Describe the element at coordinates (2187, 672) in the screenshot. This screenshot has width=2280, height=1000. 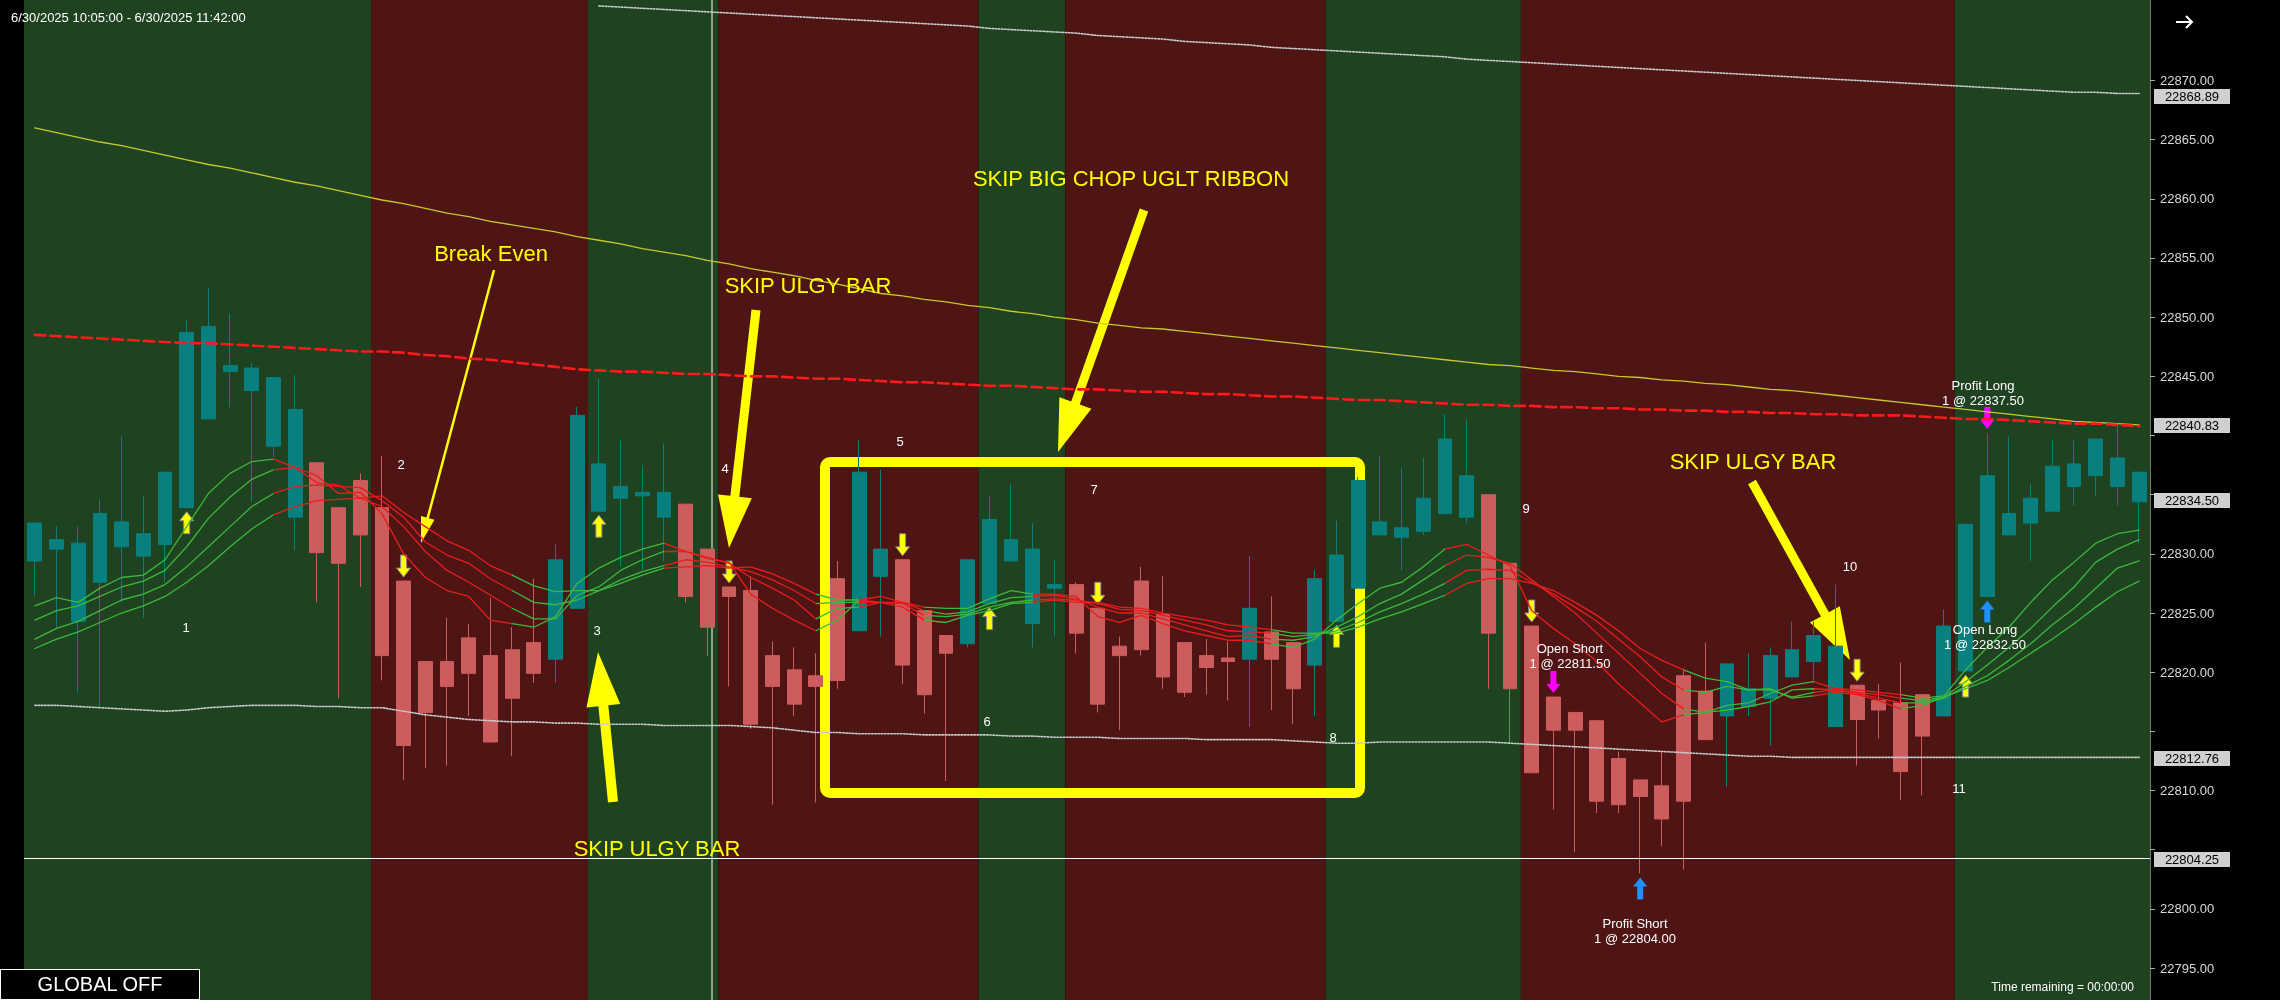
I see `y-tick-label: 22820.00` at that location.